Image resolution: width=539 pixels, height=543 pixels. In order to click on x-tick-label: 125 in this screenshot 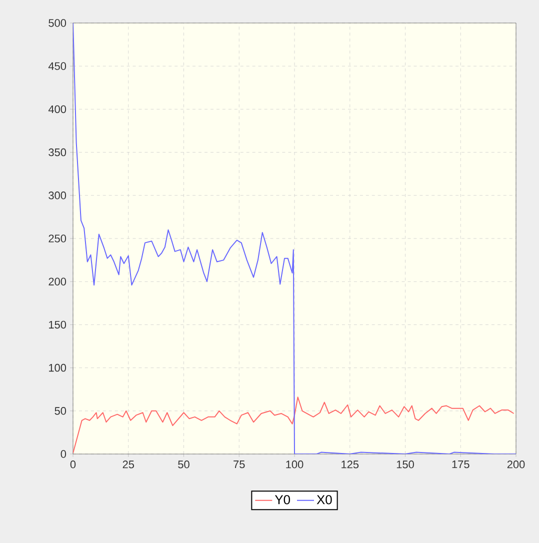, I will do `click(350, 464)`.